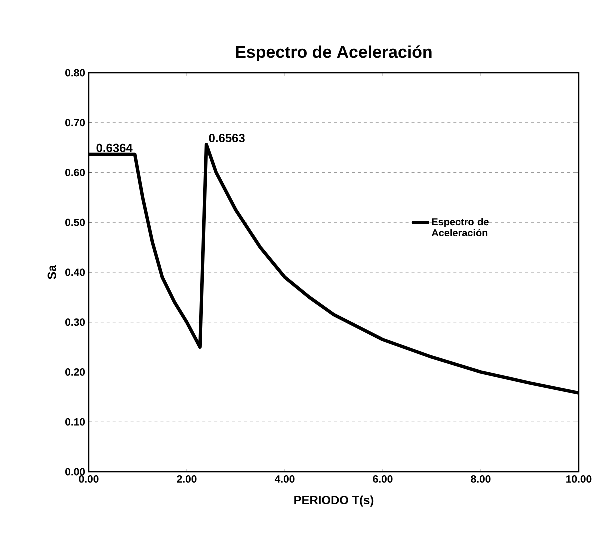  Describe the element at coordinates (334, 501) in the screenshot. I see `x-axis-title: PERIODO T(s)` at that location.